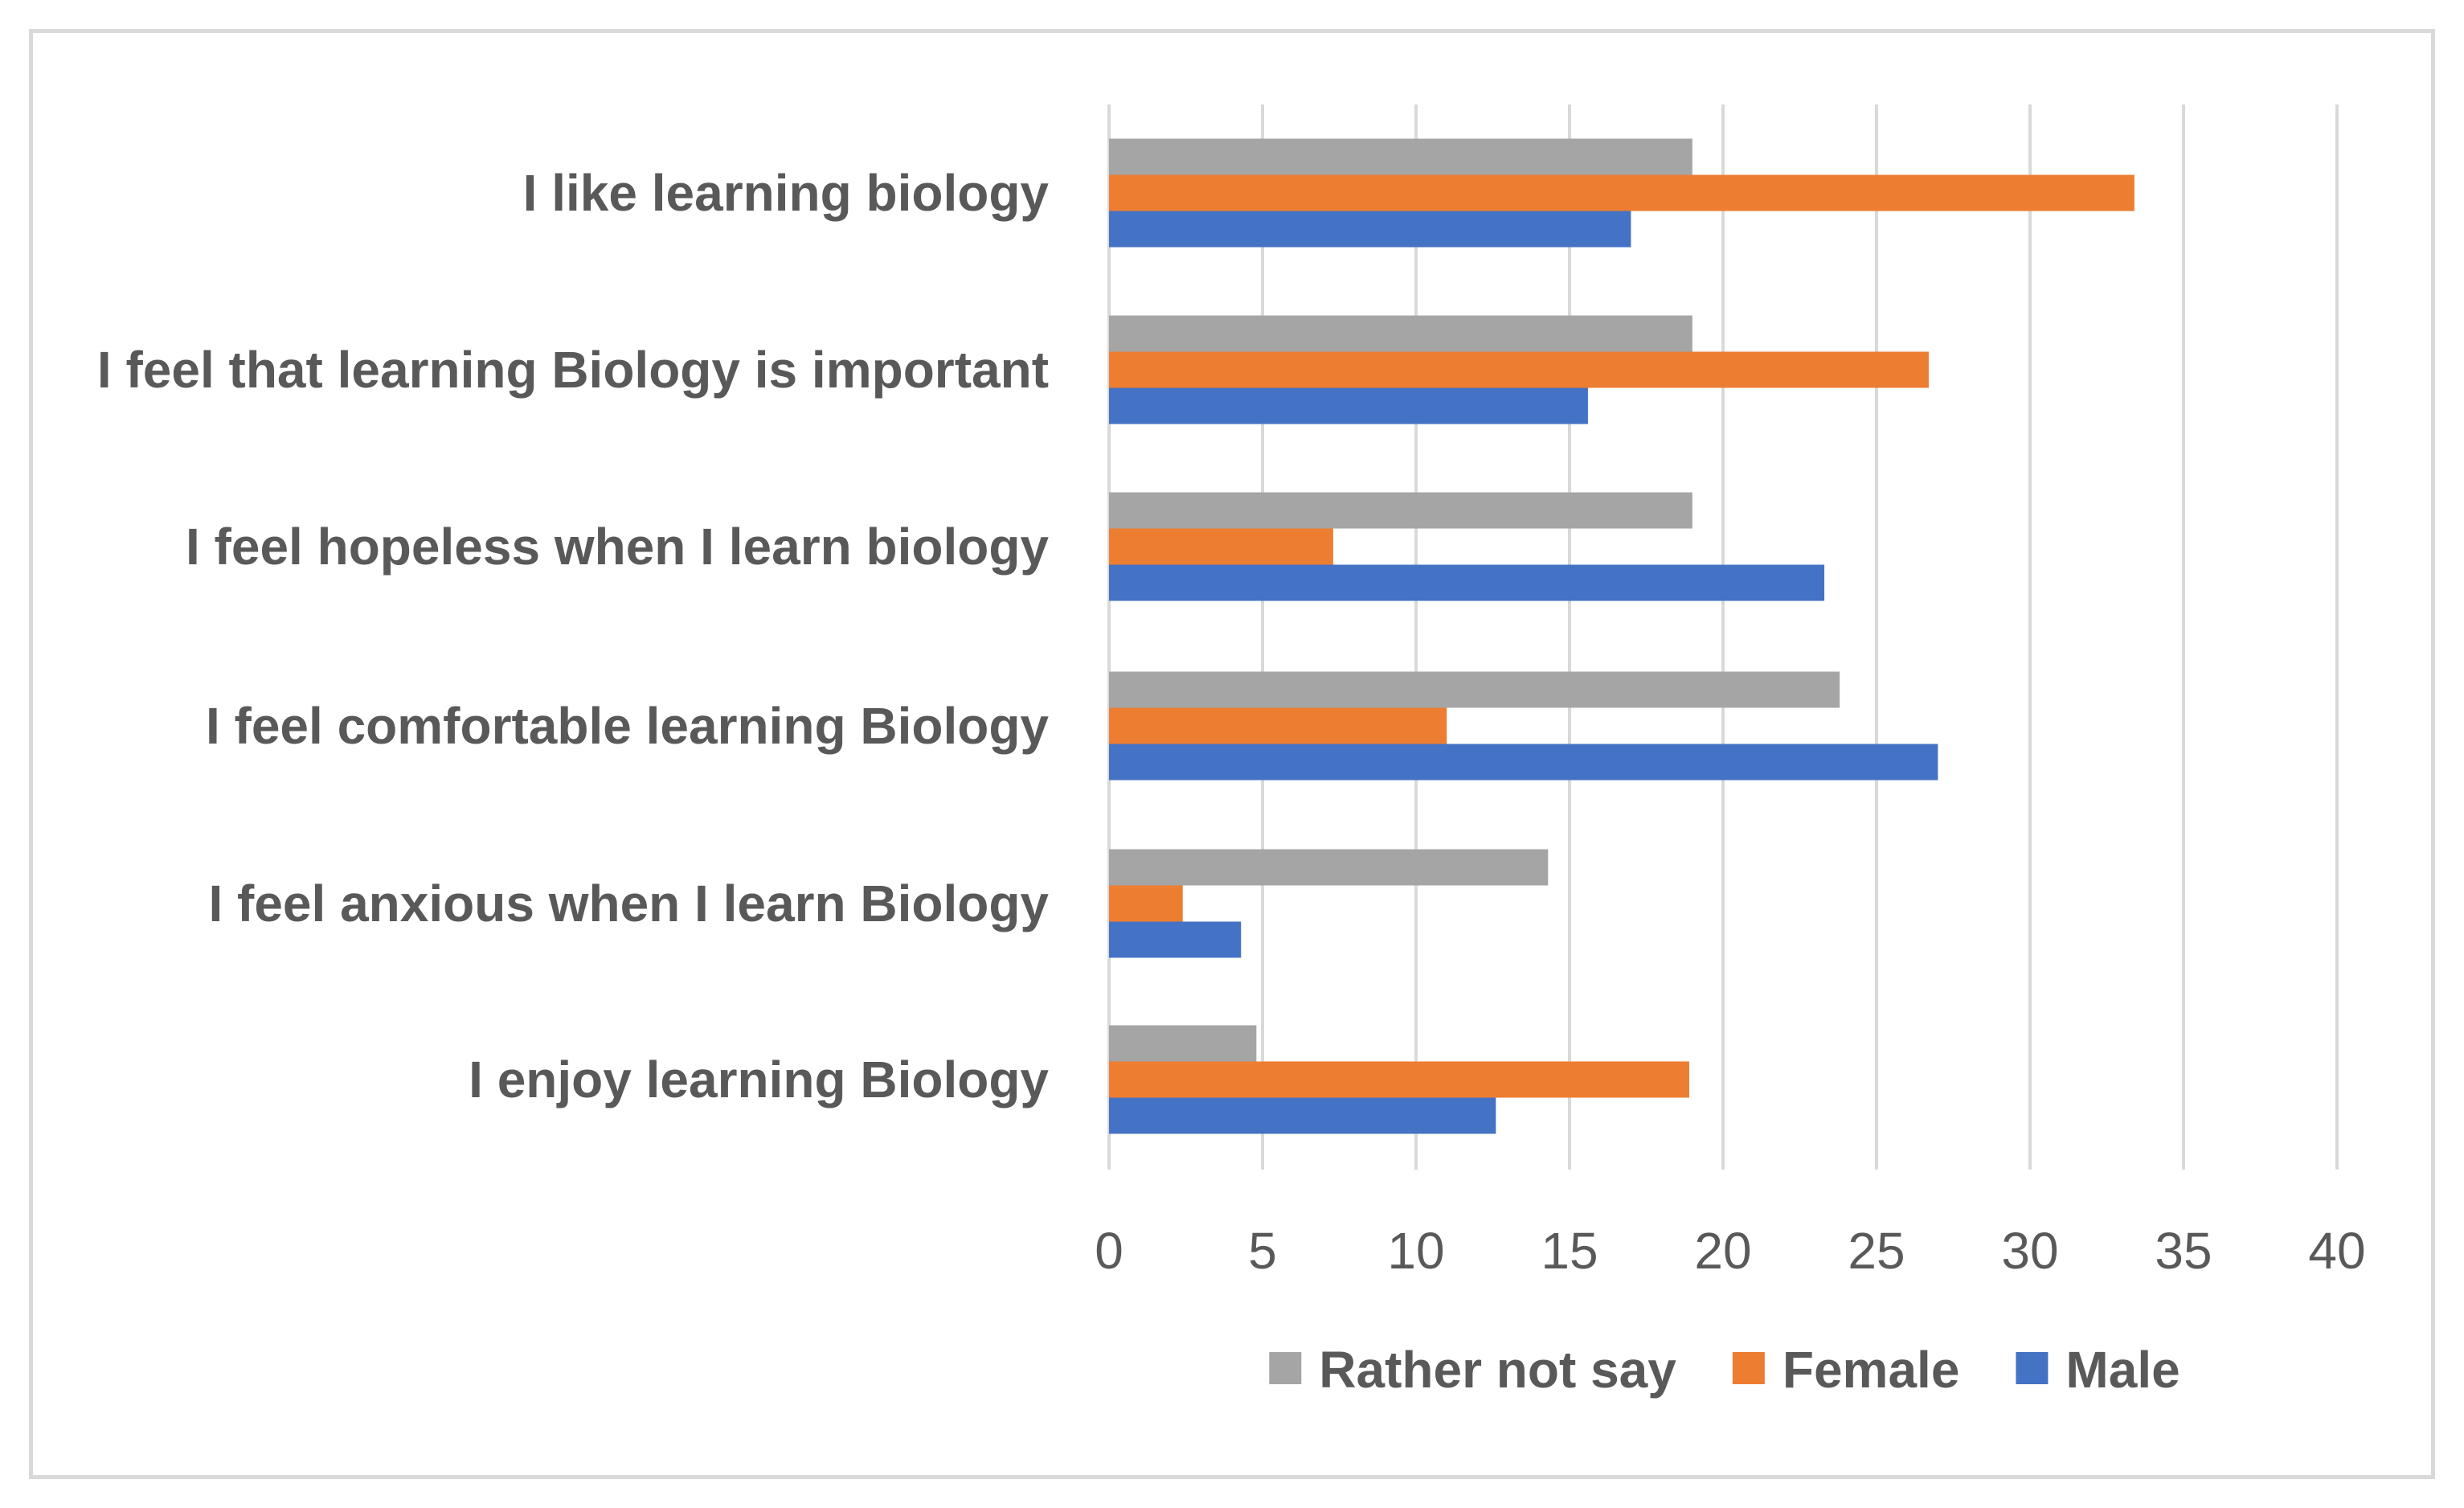 Image resolution: width=2464 pixels, height=1508 pixels. Describe the element at coordinates (1415, 1251) in the screenshot. I see `x-tick-label: 10` at that location.